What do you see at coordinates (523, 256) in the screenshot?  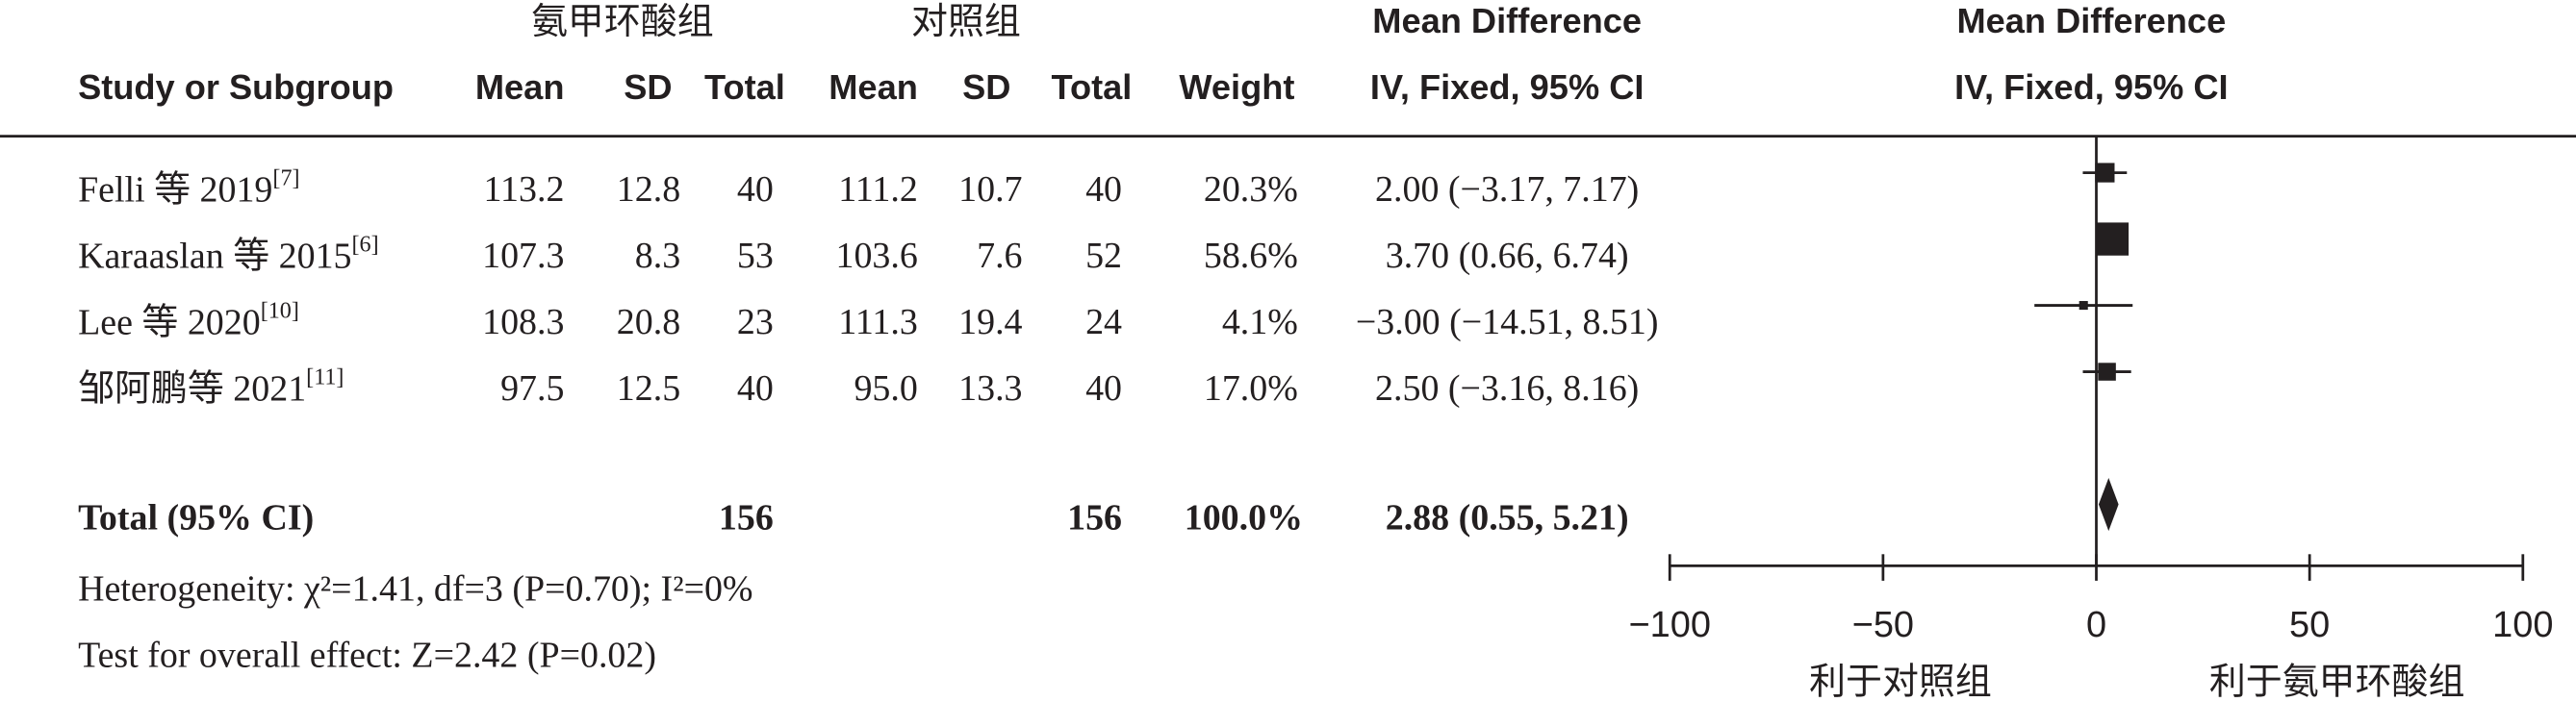 I see `cell: 107.3` at bounding box center [523, 256].